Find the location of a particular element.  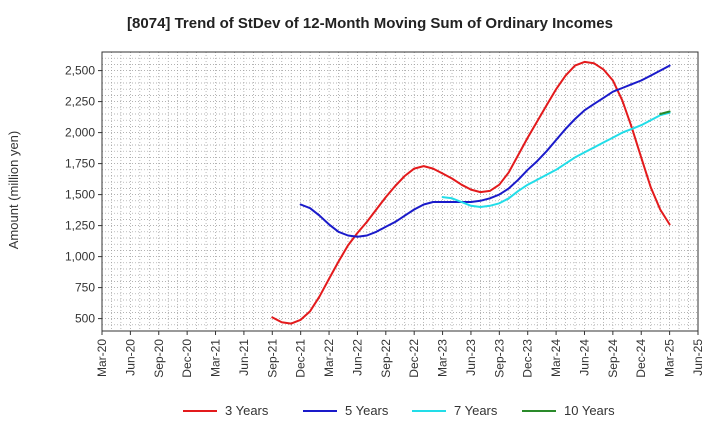

x-tick-label: Mar-24 is located at coordinates (556, 358).